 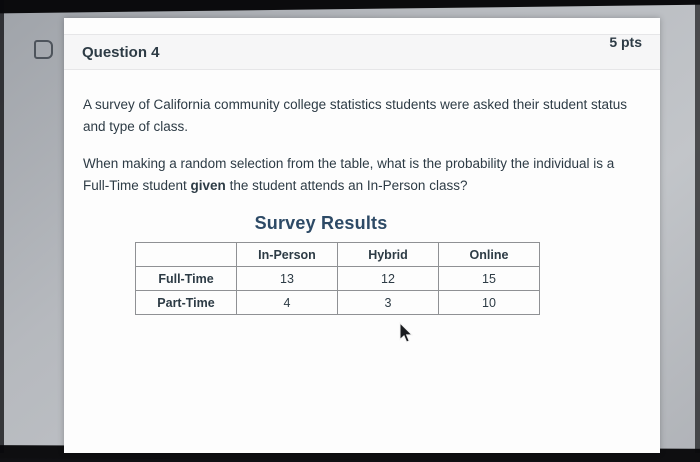 I want to click on column-header-online: Online, so click(x=489, y=255).